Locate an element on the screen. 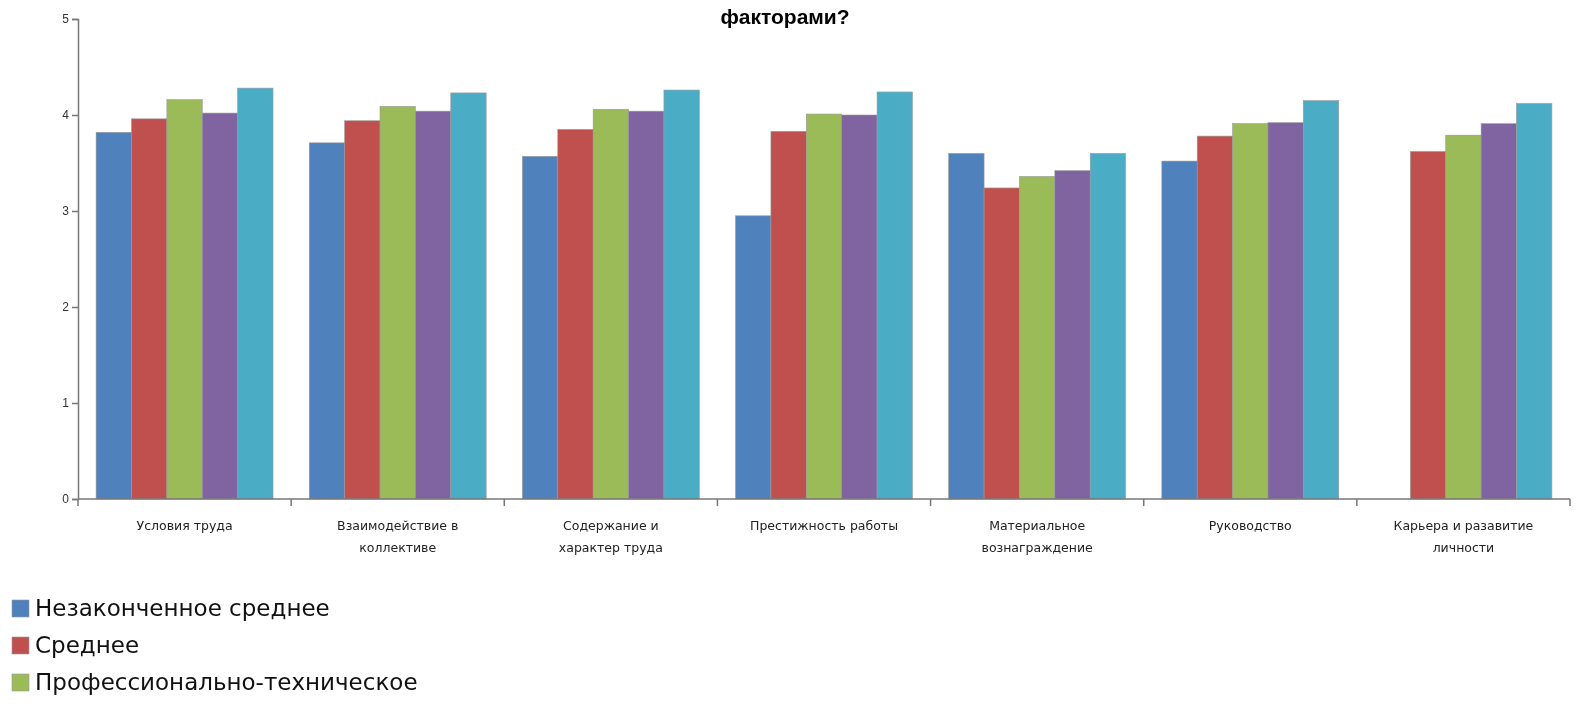 This screenshot has height=709, width=1576. legend-label: Незаконченное среднее is located at coordinates (182, 608).